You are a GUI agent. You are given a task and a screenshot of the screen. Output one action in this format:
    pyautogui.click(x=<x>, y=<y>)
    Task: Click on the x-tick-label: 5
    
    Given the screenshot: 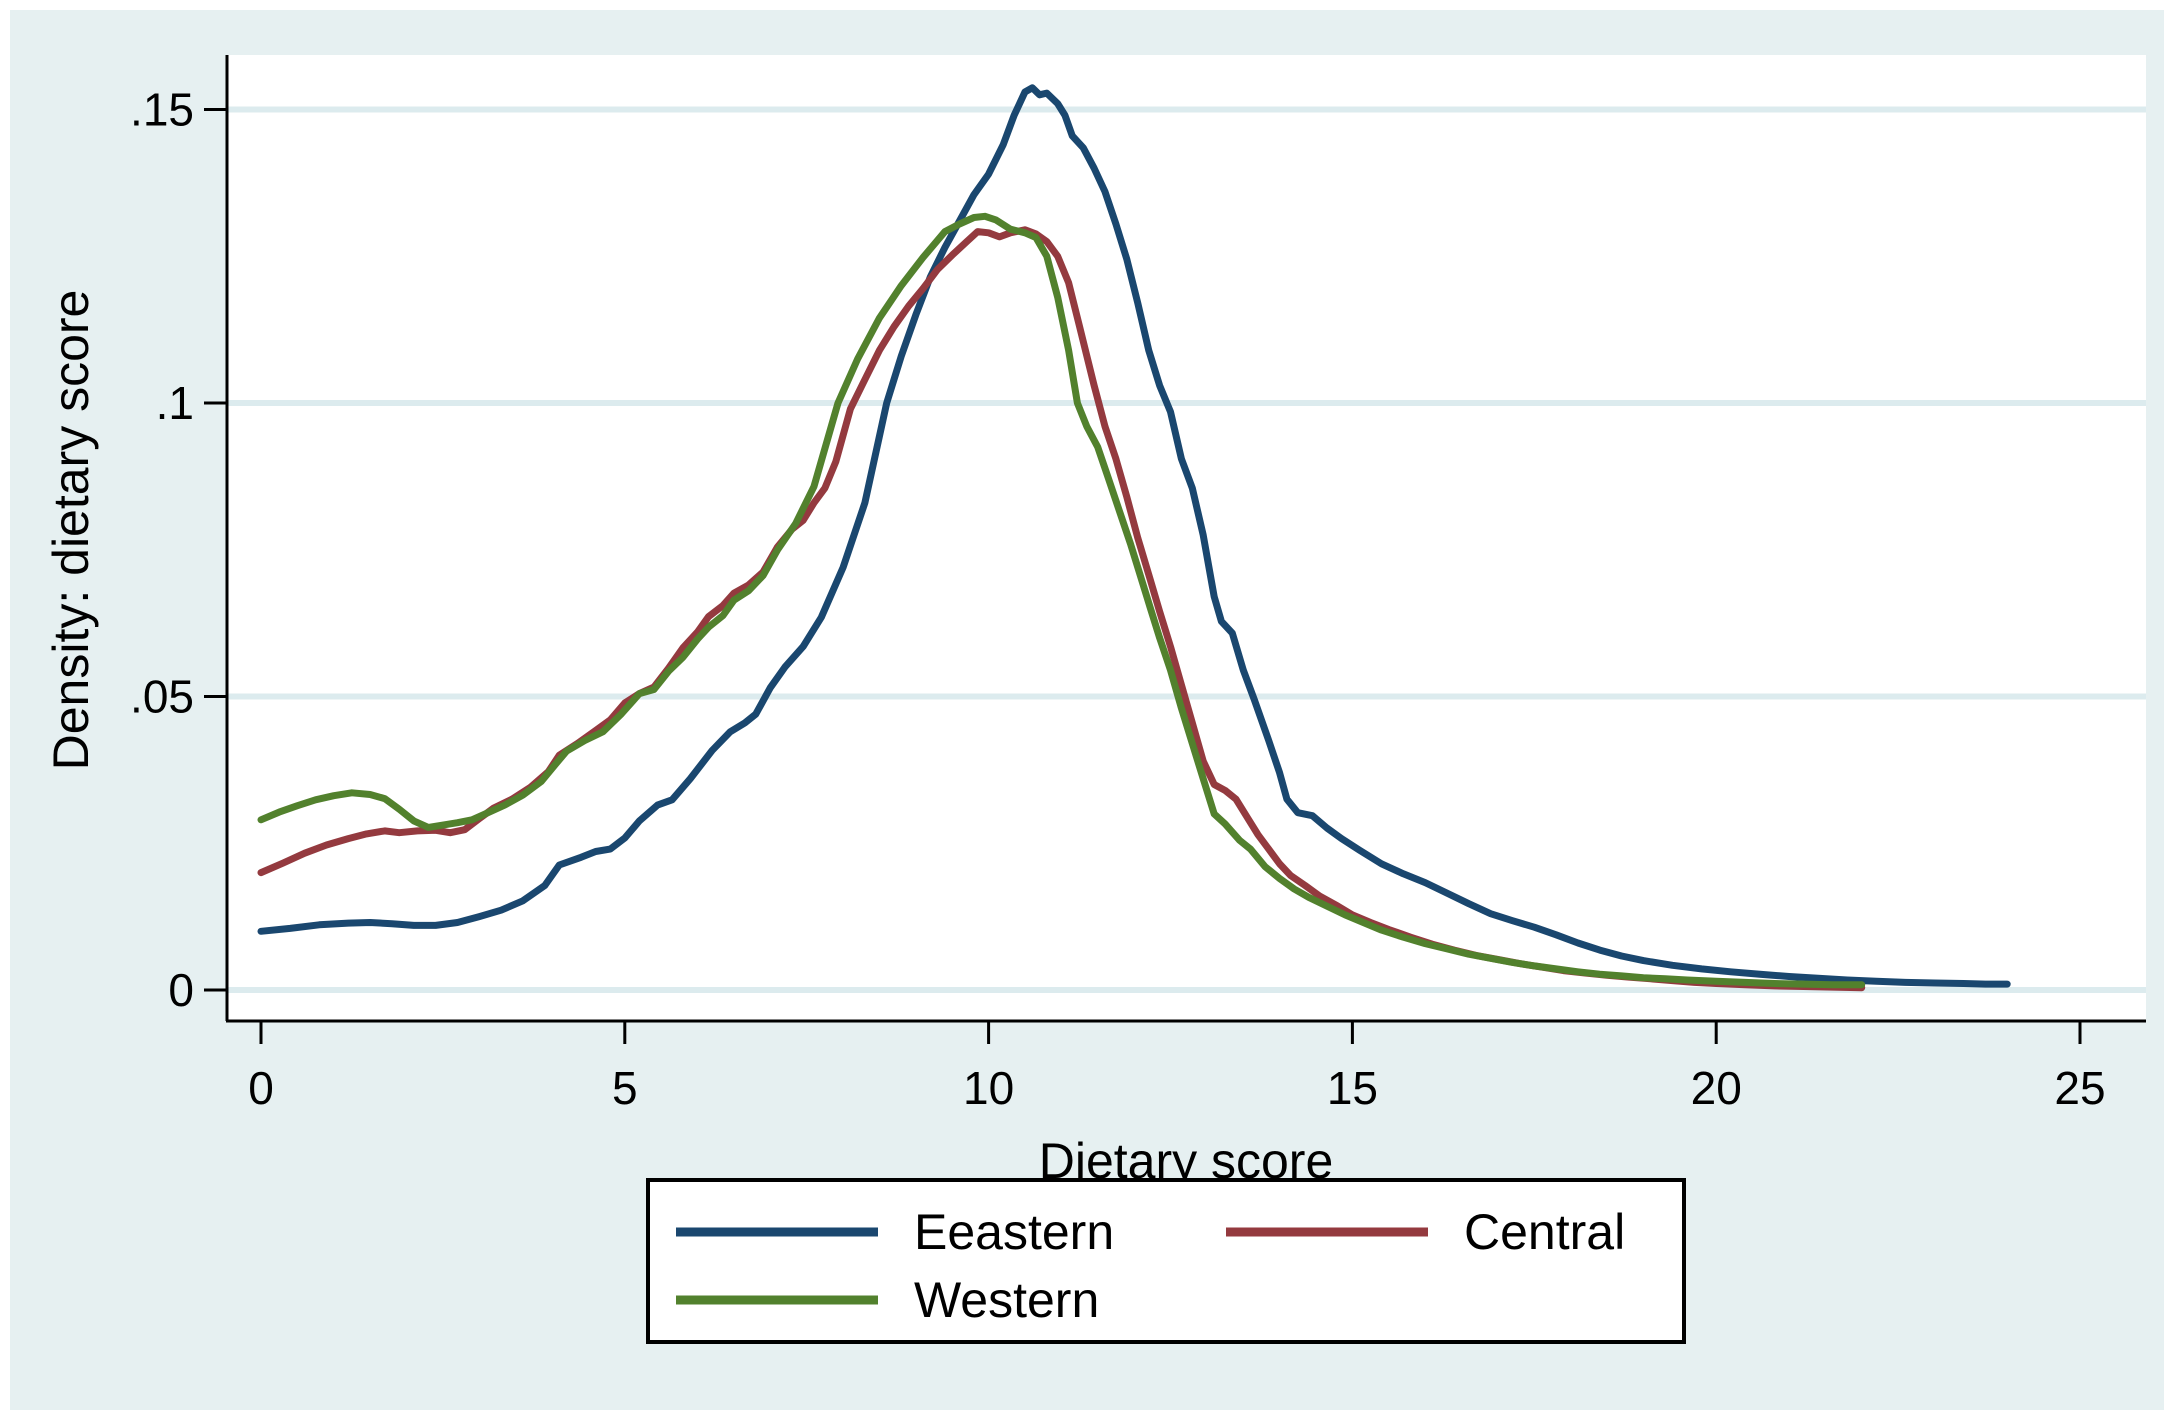 What is the action you would take?
    pyautogui.click(x=625, y=1088)
    